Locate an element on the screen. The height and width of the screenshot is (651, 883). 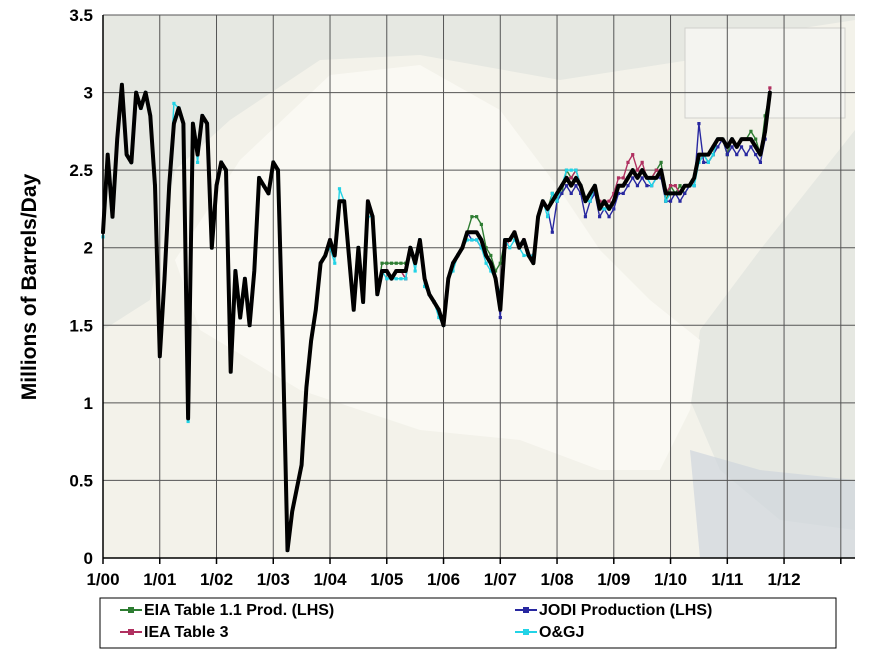
x-tick-label: 1/08 is located at coordinates (556, 579).